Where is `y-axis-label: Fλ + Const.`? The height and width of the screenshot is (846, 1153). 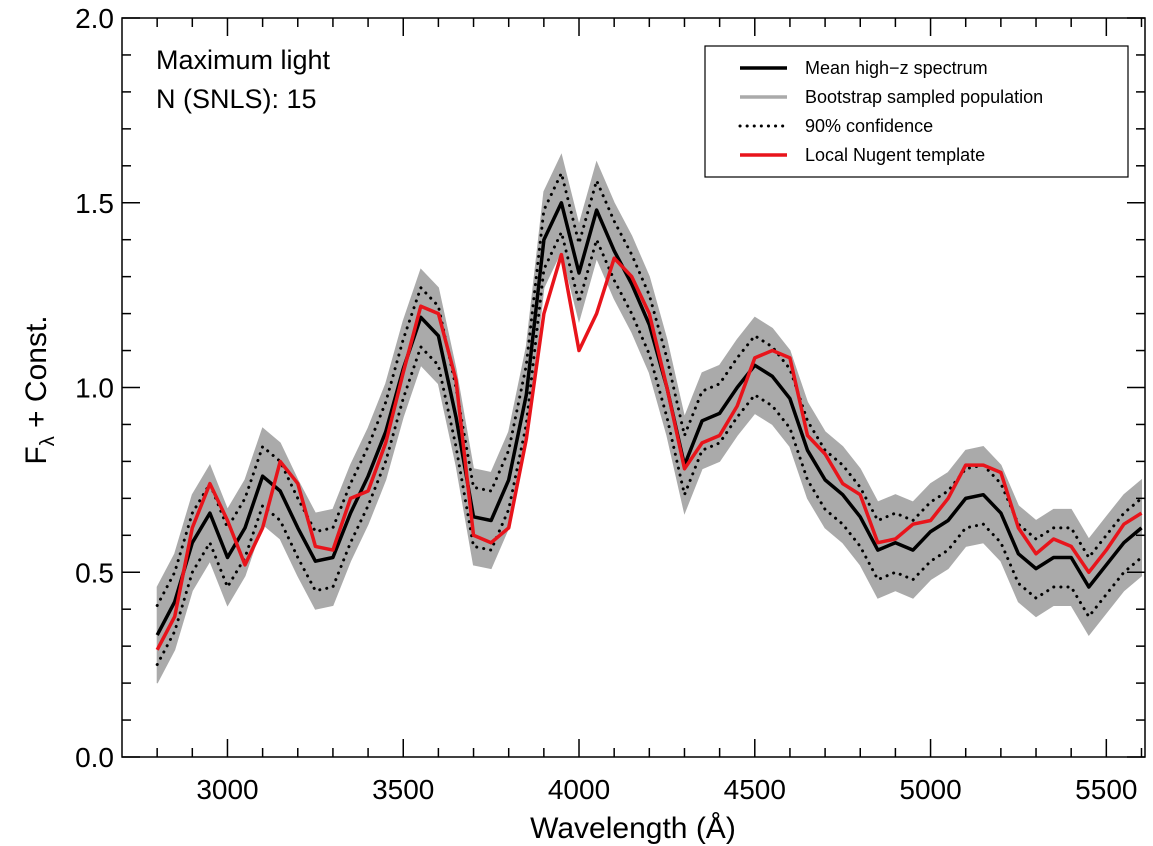 y-axis-label: Fλ + Const. is located at coordinates (39, 389).